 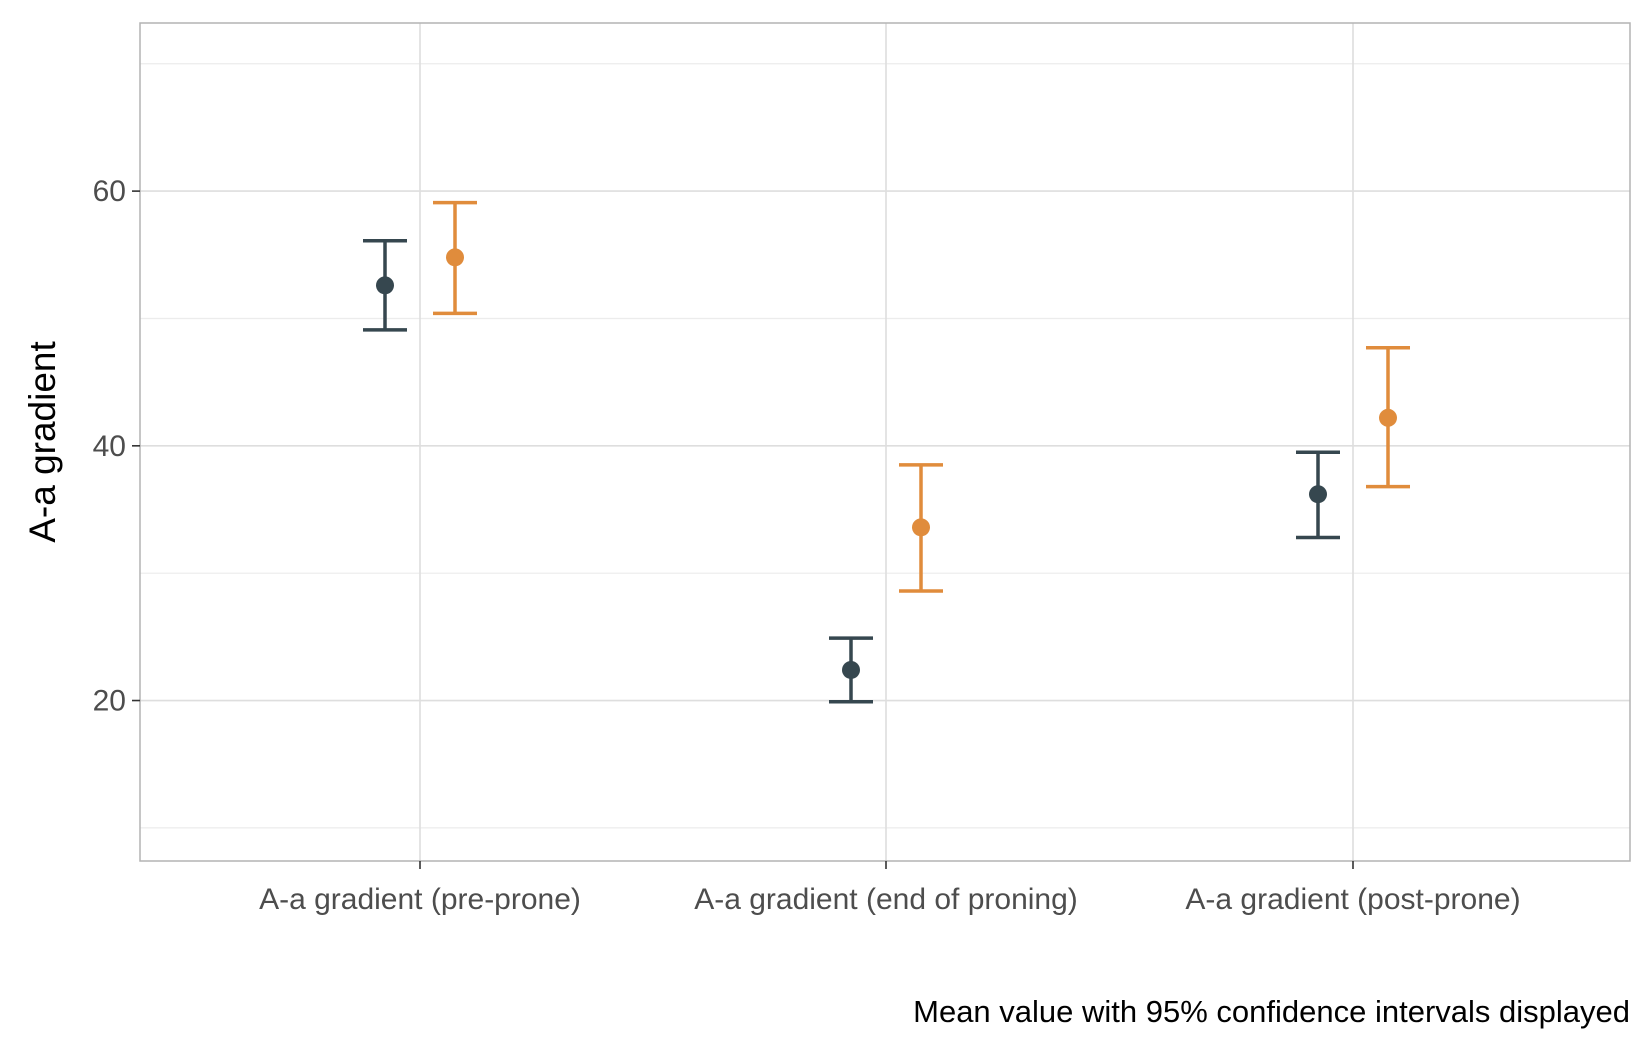 What do you see at coordinates (109, 191) in the screenshot?
I see `y-tick-label: 60` at bounding box center [109, 191].